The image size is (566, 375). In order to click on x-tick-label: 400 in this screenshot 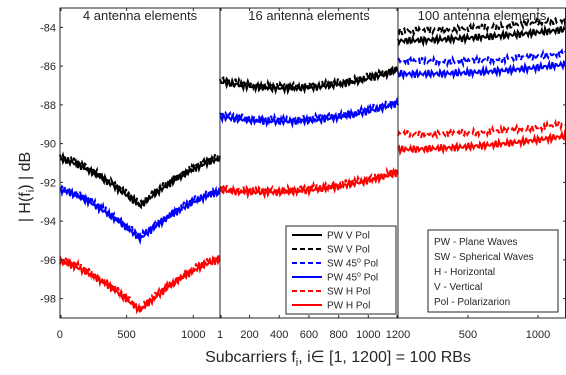, I will do `click(279, 335)`.